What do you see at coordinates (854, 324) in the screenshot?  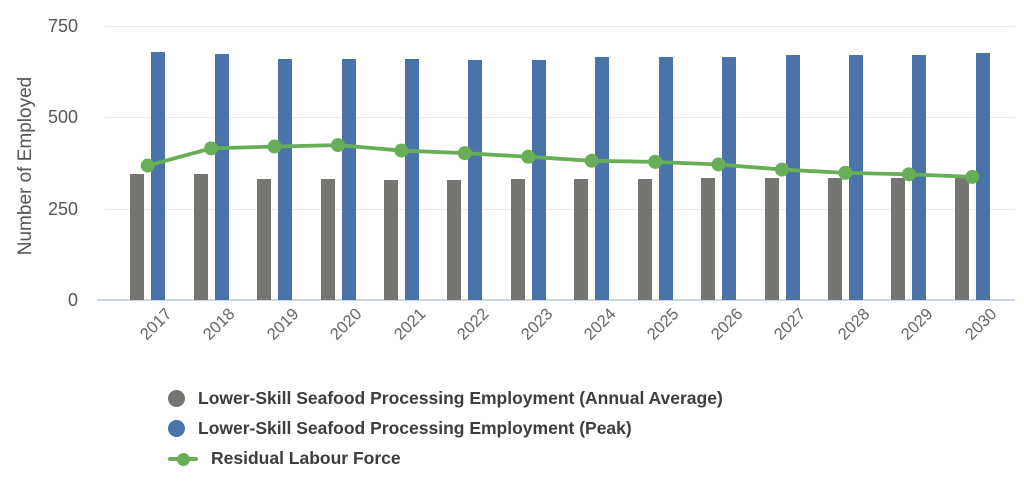 I see `x-tick-2028: 2028` at bounding box center [854, 324].